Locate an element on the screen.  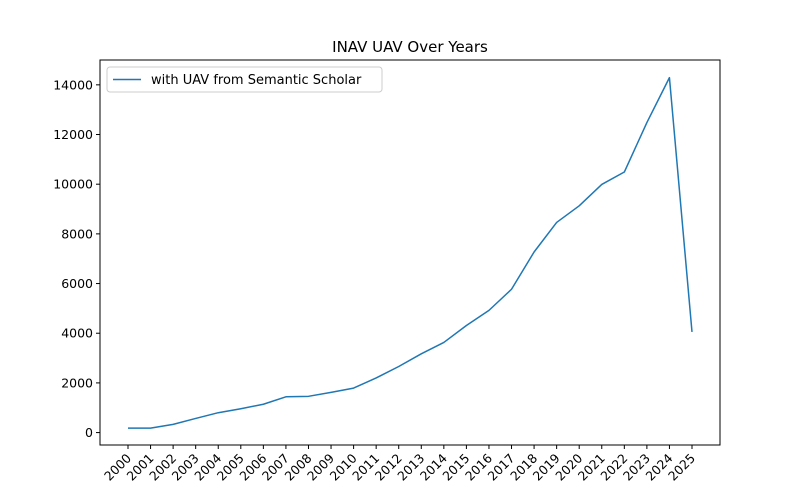
y-tick-label: 14000 is located at coordinates (73, 84).